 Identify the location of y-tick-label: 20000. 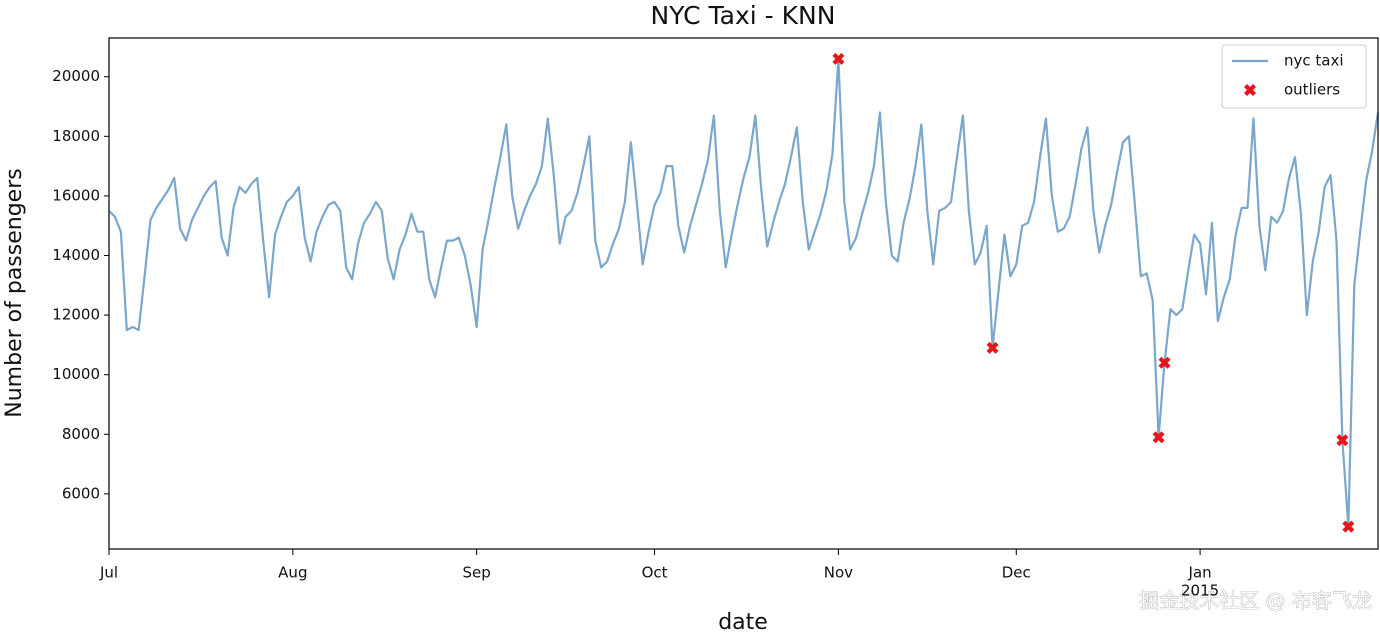
(76, 76).